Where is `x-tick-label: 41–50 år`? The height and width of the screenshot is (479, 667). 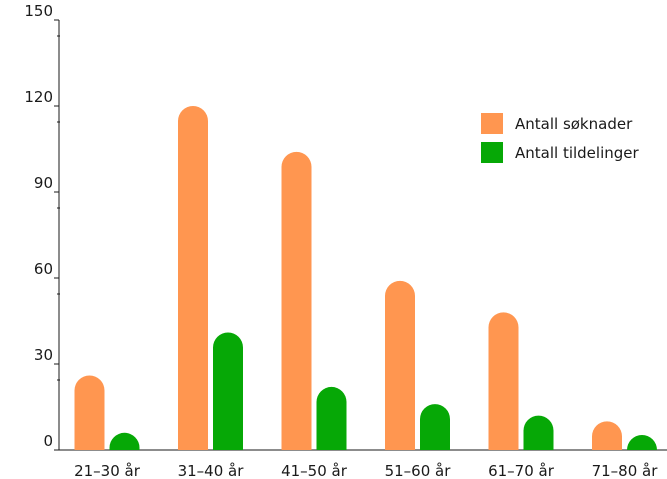
x-tick-label: 41–50 år is located at coordinates (314, 470).